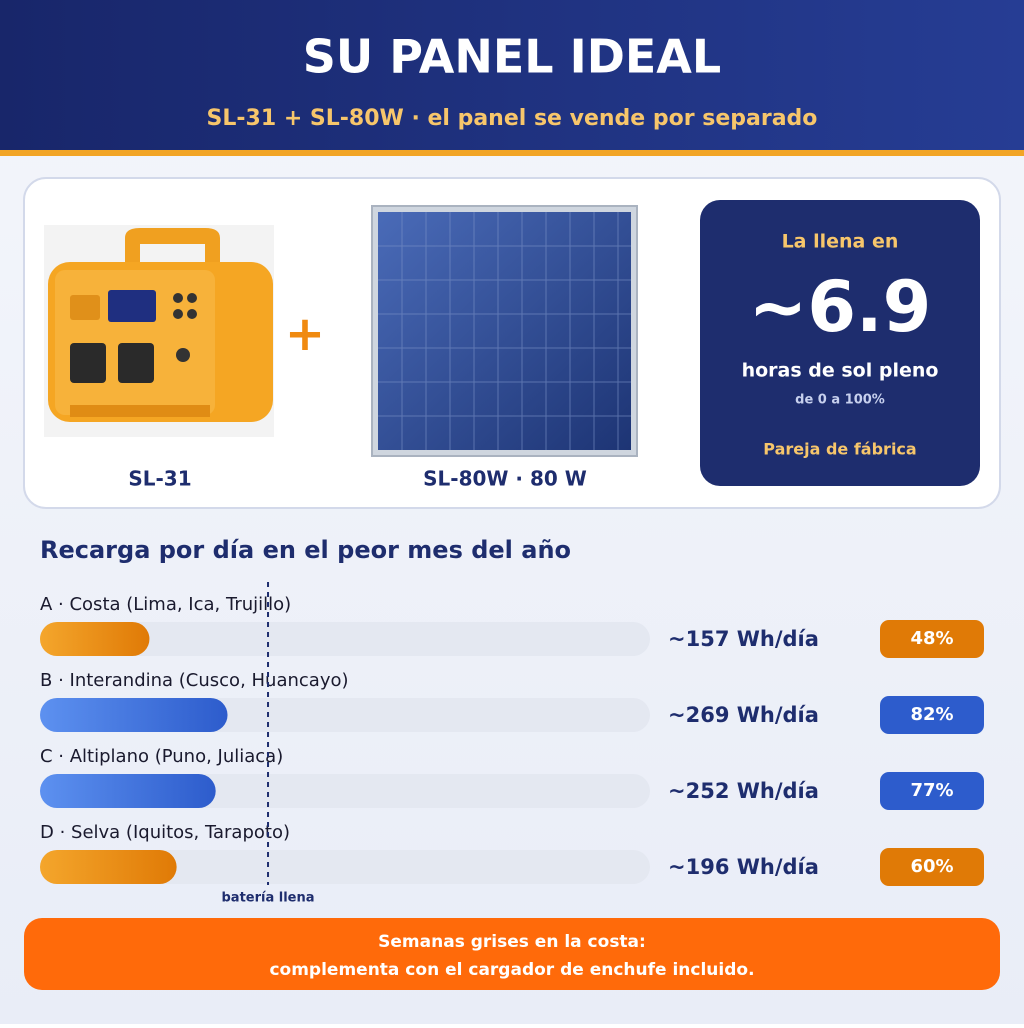 The height and width of the screenshot is (1028, 1024). I want to click on row-label: C · Altiplano (Puno, Juliaca), so click(161, 756).